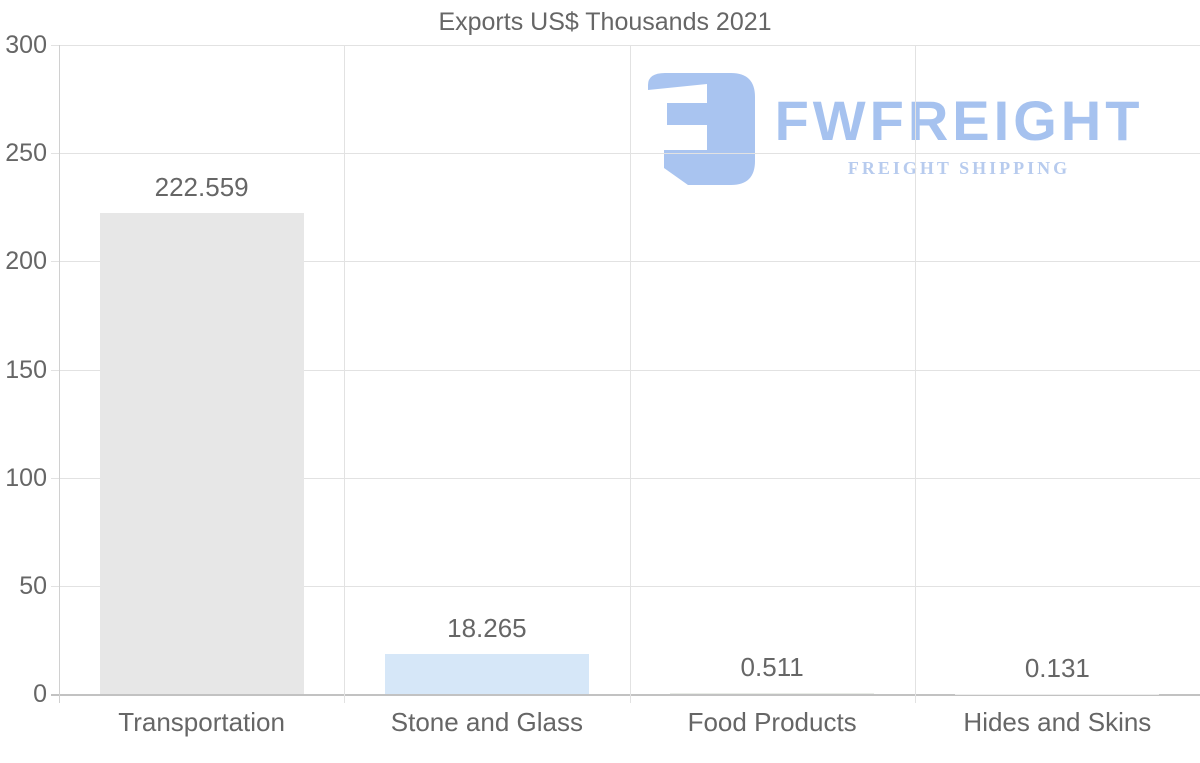  Describe the element at coordinates (59, 374) in the screenshot. I see `y-axis-line` at that location.